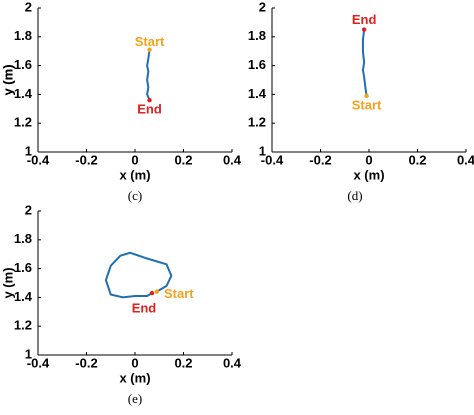  Describe the element at coordinates (354, 195) in the screenshot. I see `caption: (d)` at that location.